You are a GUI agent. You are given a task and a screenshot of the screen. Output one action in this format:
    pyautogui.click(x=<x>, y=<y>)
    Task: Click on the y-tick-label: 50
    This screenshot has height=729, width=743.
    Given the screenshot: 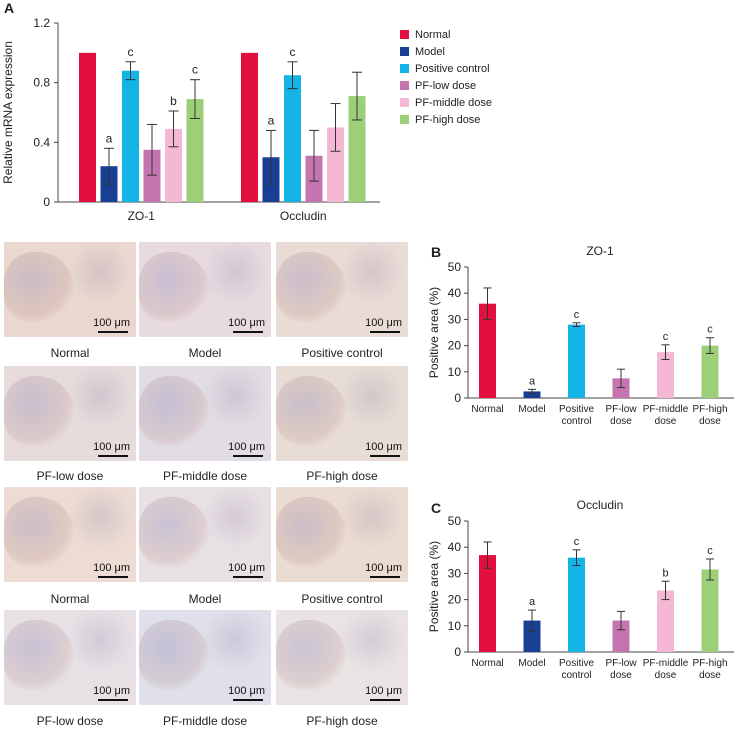 What is the action you would take?
    pyautogui.click(x=455, y=521)
    